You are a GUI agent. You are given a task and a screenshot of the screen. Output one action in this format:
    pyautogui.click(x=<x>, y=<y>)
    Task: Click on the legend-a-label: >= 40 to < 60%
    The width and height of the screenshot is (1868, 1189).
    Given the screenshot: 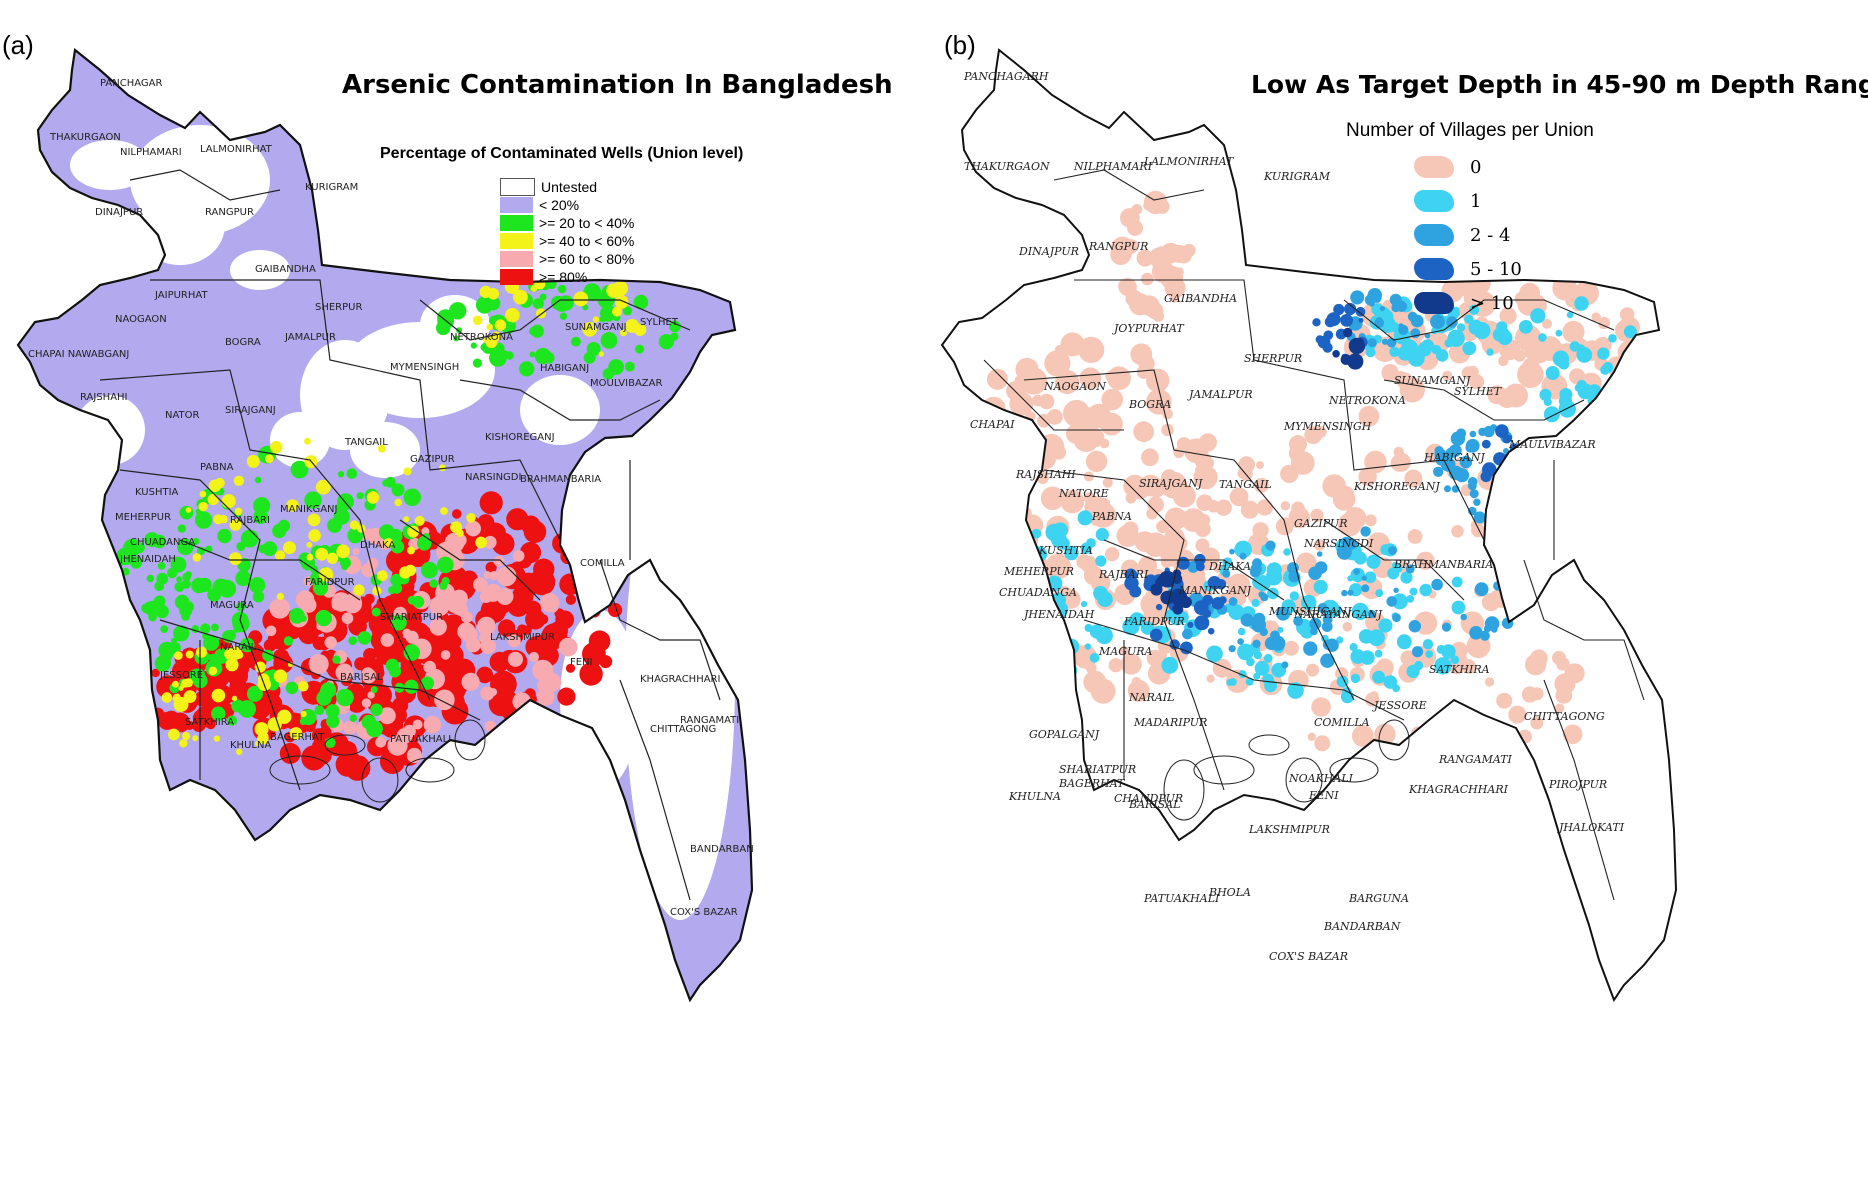 What is the action you would take?
    pyautogui.click(x=587, y=241)
    